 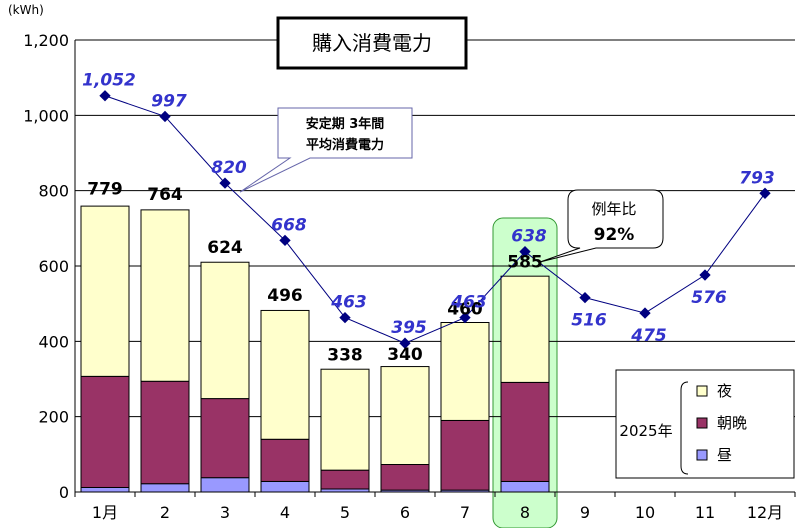 I want to click on x-tick-label: 4, so click(x=285, y=512).